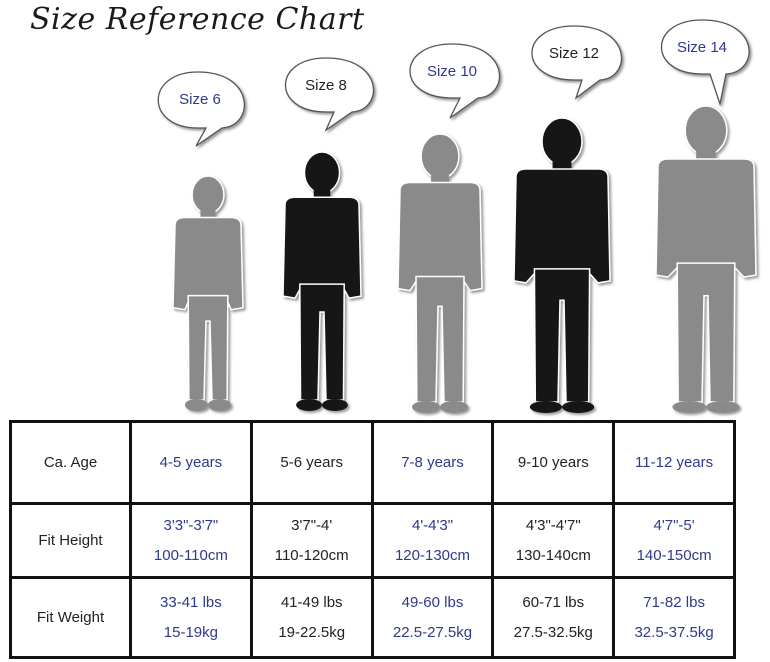  What do you see at coordinates (311, 602) in the screenshot?
I see `cell-text: 41-49 lbs` at bounding box center [311, 602].